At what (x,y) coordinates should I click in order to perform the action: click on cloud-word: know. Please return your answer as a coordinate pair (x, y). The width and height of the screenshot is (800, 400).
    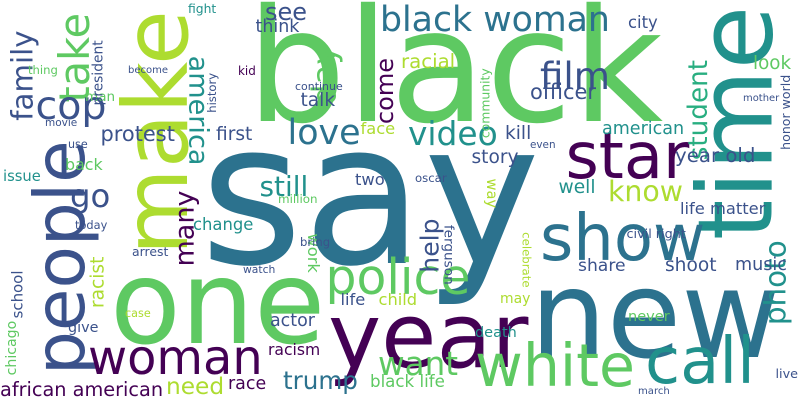
    Looking at the image, I should click on (645, 191).